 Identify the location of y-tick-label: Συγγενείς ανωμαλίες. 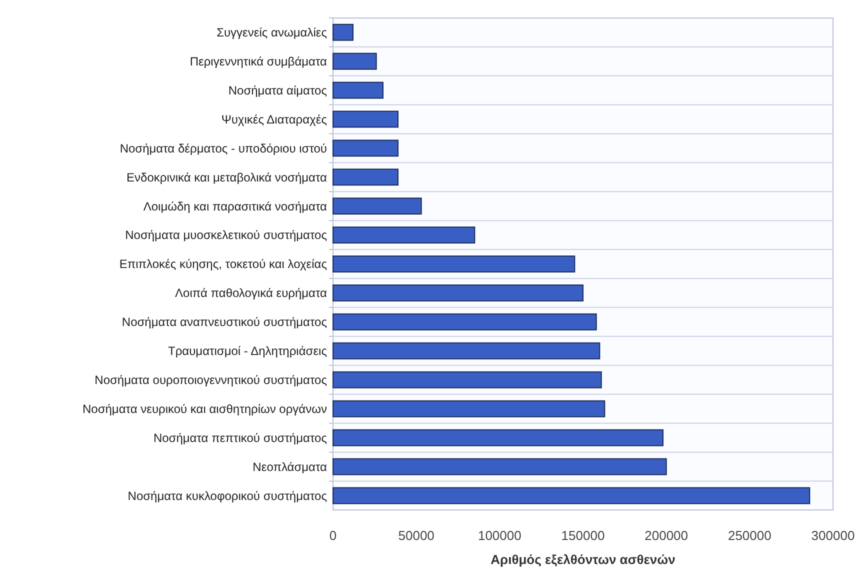
(272, 33).